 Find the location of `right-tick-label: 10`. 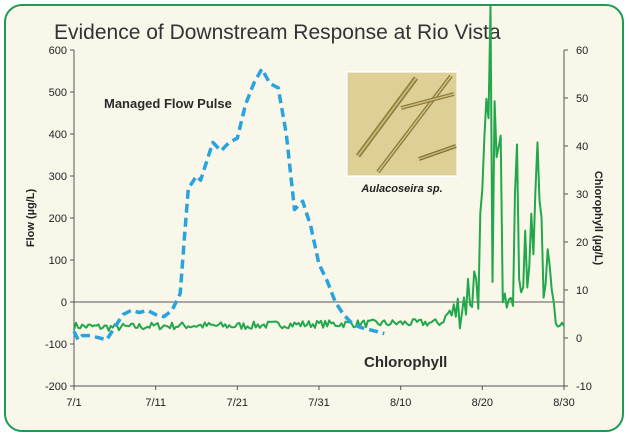

right-tick-label: 10 is located at coordinates (582, 291).